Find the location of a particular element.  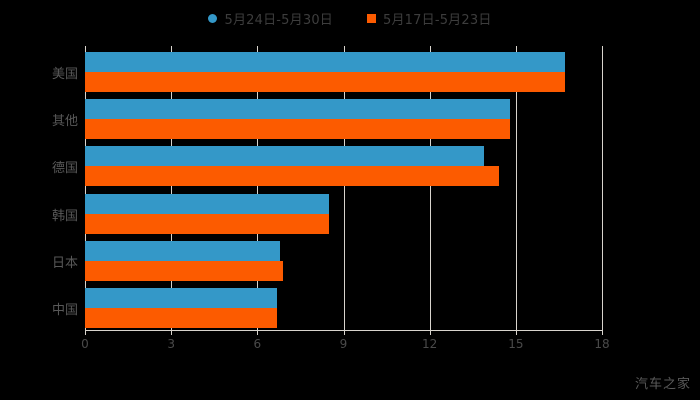

category-label: 中国 is located at coordinates (64, 311).